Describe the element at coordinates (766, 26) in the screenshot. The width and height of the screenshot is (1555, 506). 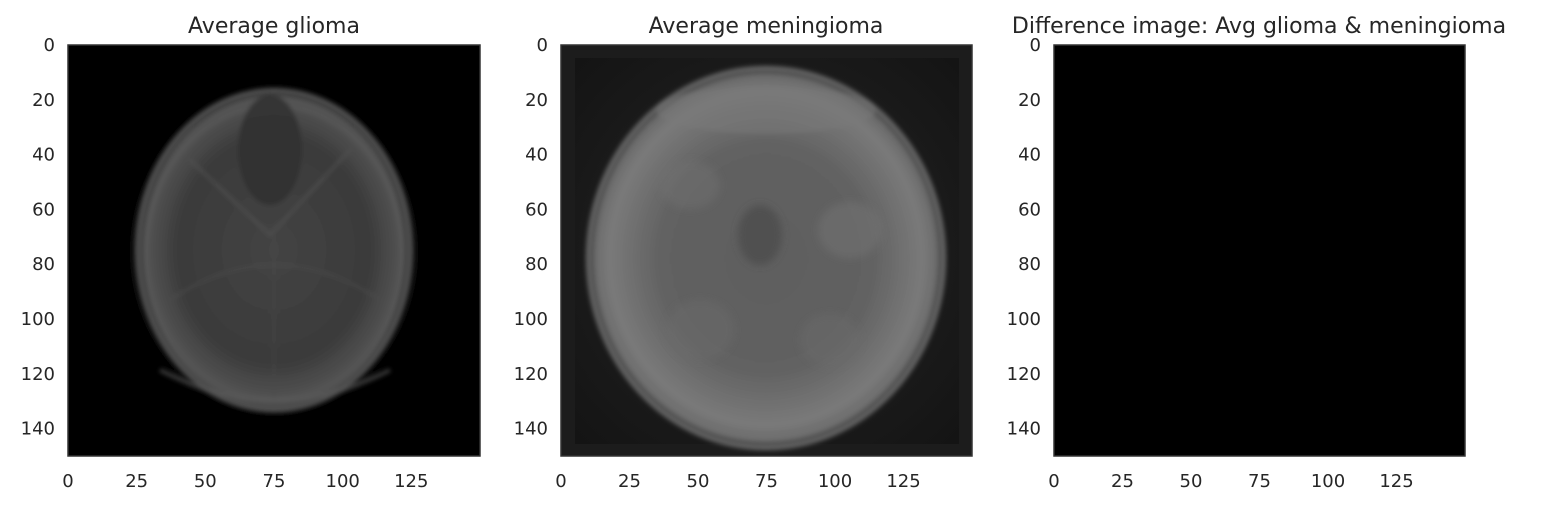
I see `panel-title: Average meningioma` at that location.